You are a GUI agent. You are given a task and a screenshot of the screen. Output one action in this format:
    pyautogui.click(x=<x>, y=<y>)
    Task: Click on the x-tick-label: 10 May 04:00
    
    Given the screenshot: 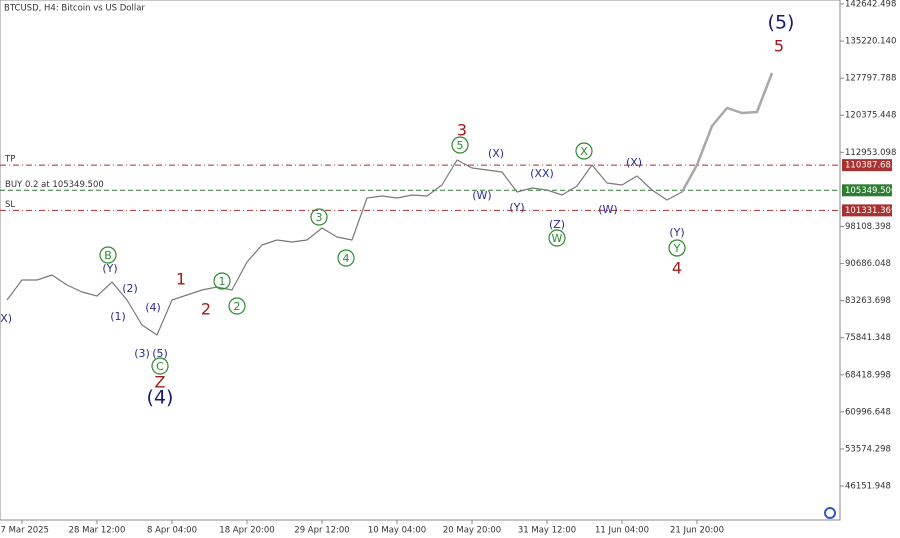 What is the action you would take?
    pyautogui.click(x=397, y=531)
    